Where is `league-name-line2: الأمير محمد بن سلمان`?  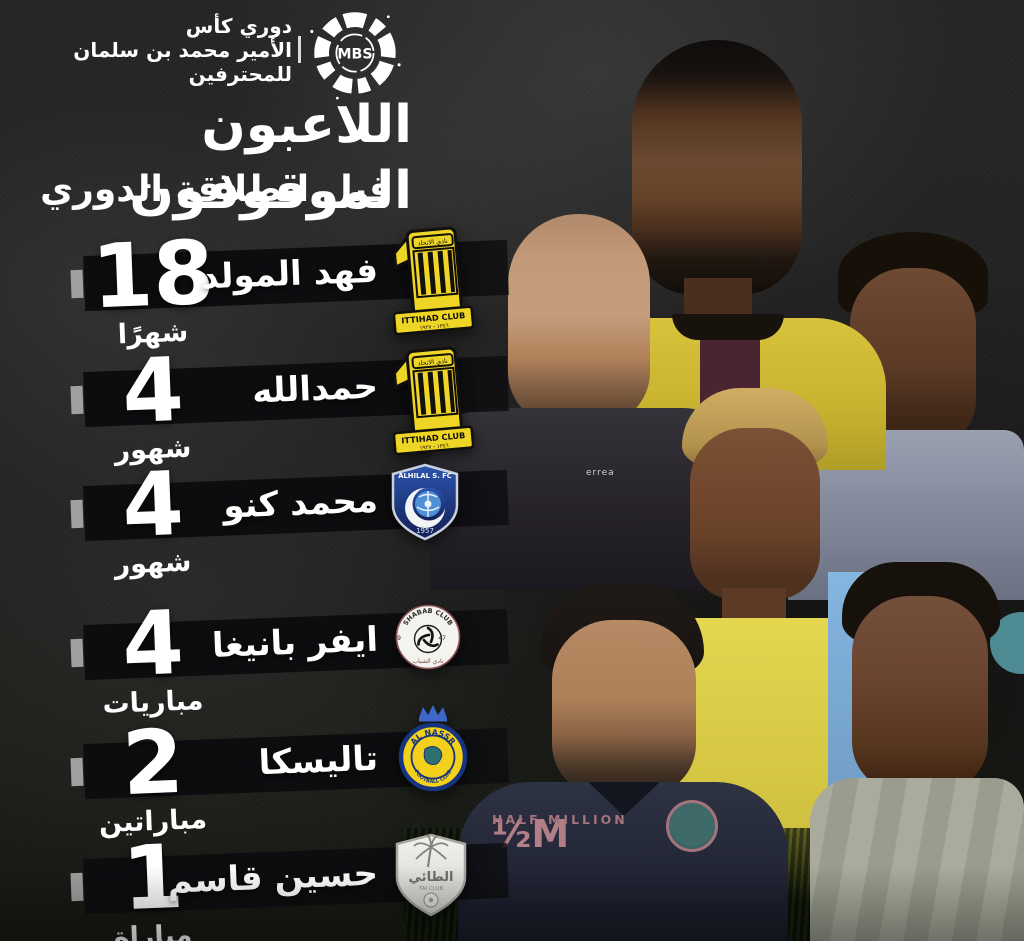 league-name-line2: الأمير محمد بن سلمان is located at coordinates (182, 50).